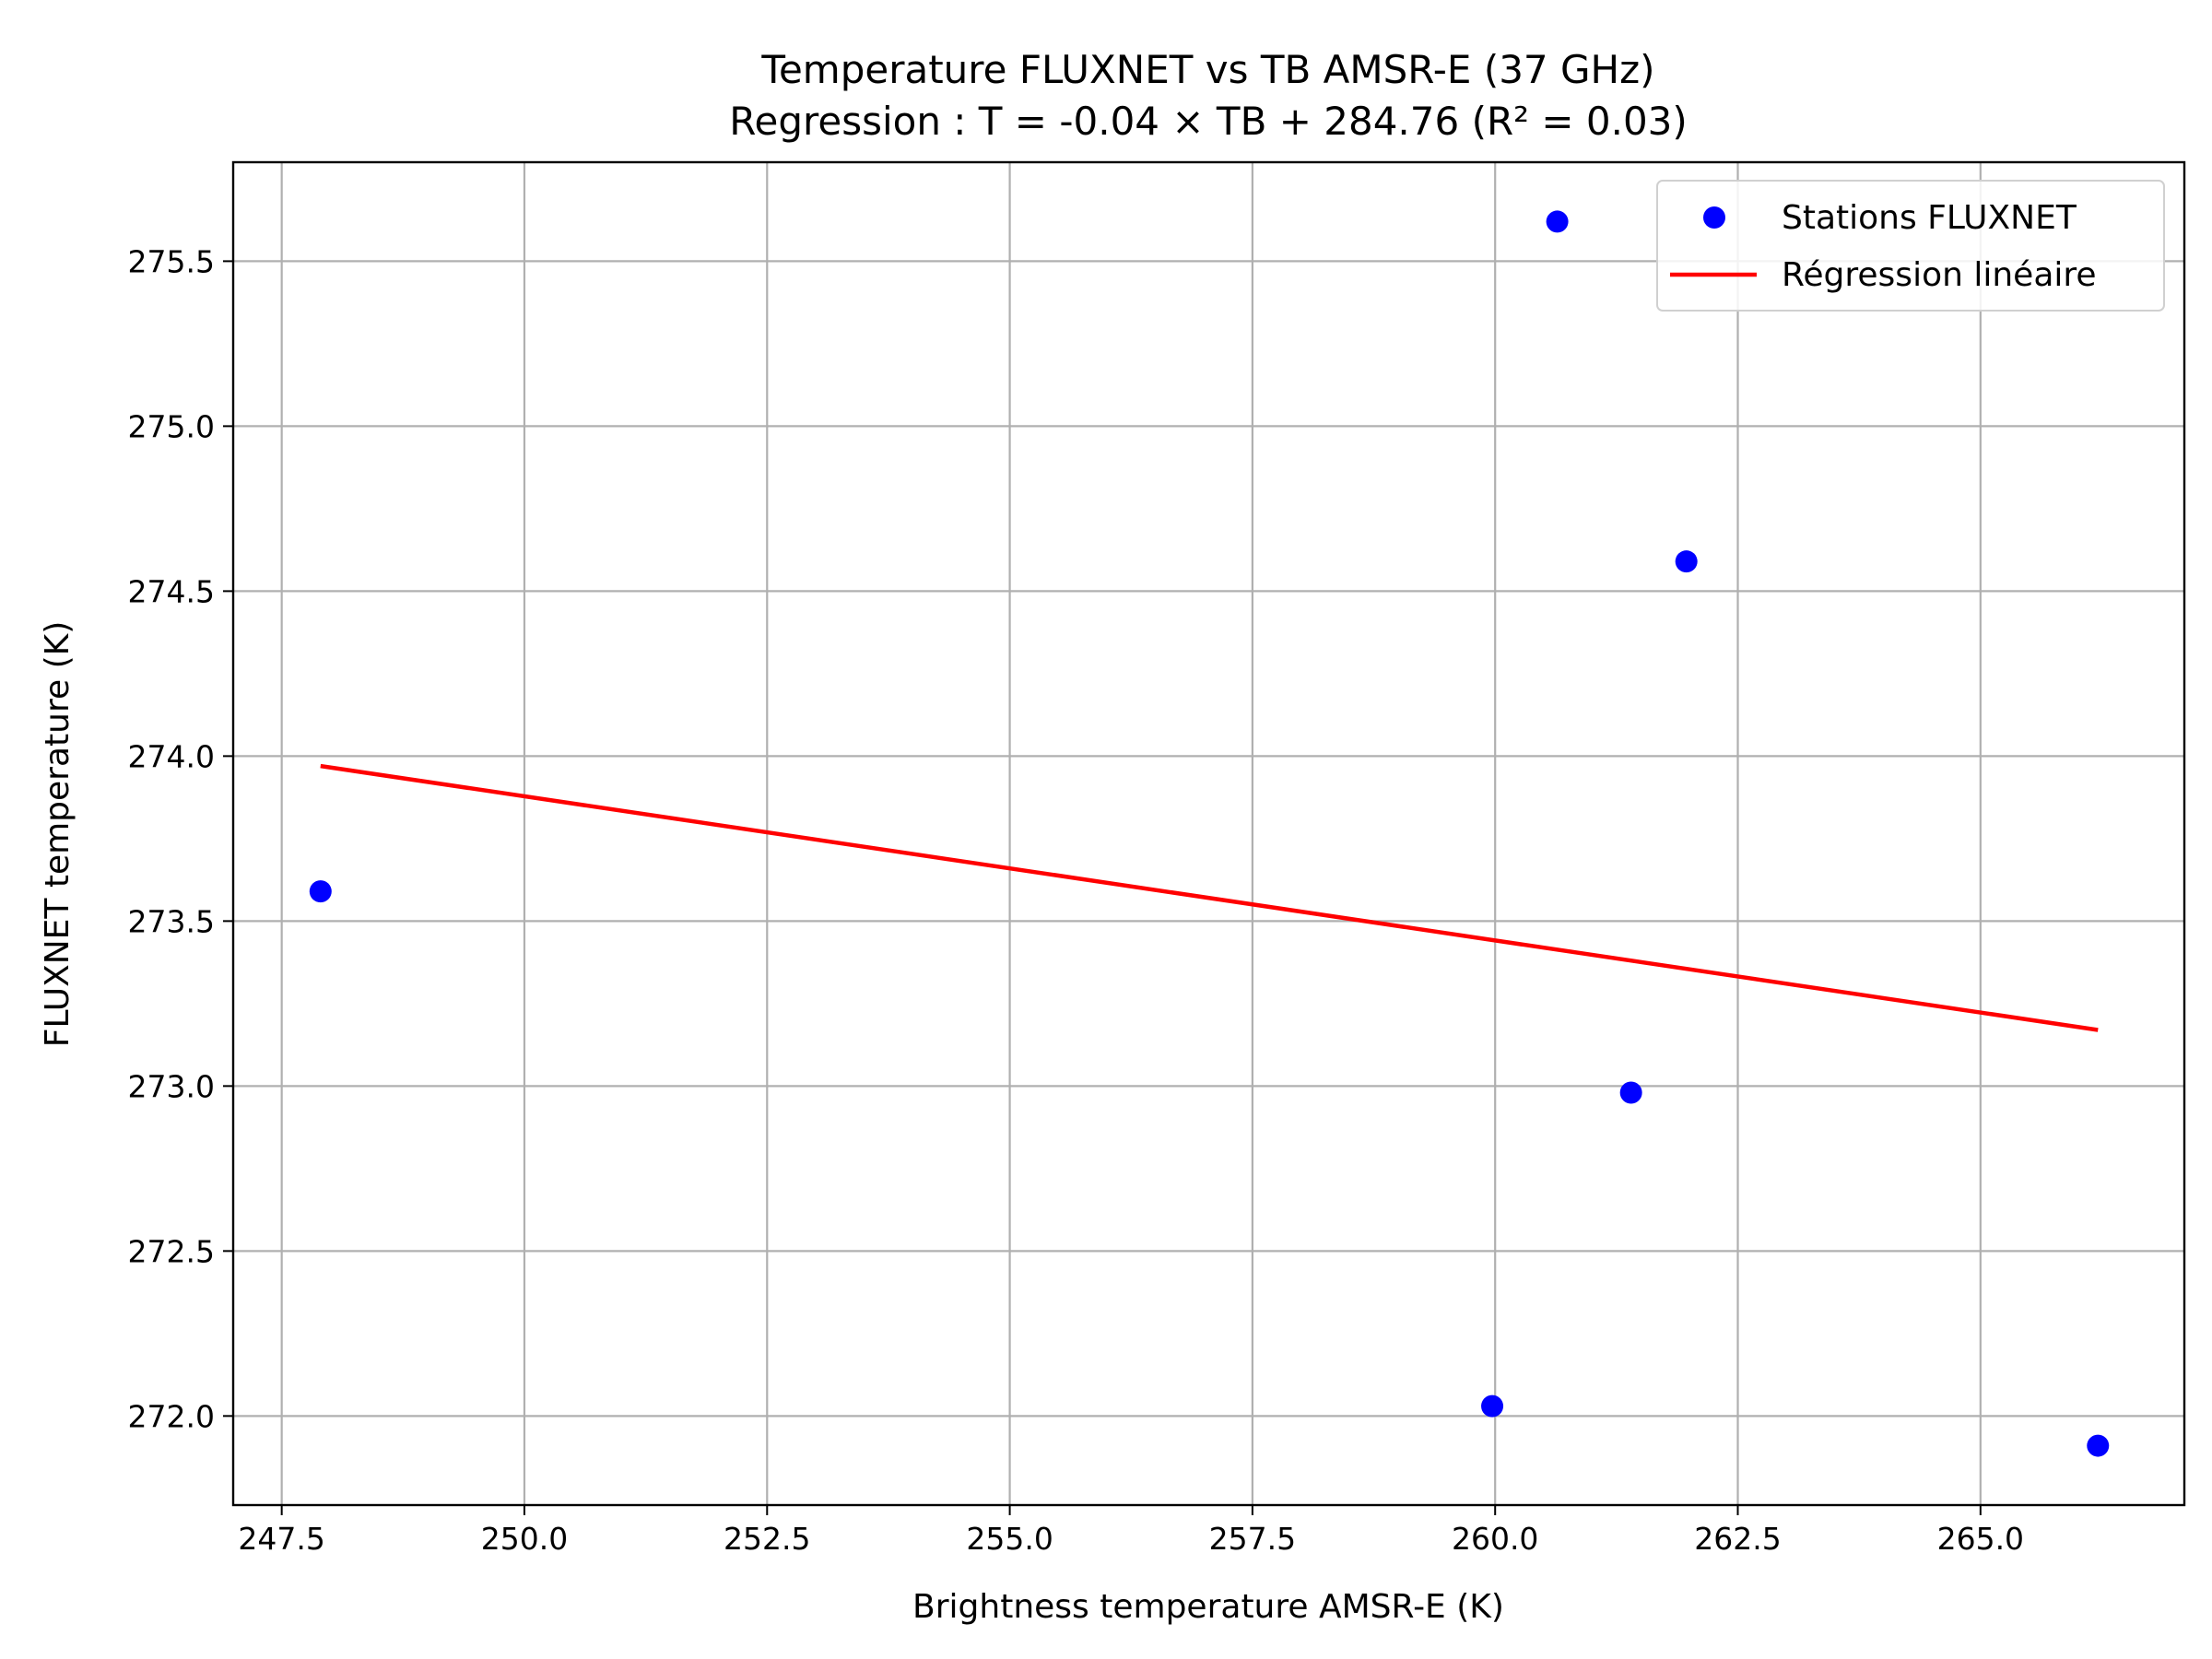 This screenshot has height=1659, width=2212. What do you see at coordinates (171, 261) in the screenshot?
I see `y-tick-label: 275.5` at bounding box center [171, 261].